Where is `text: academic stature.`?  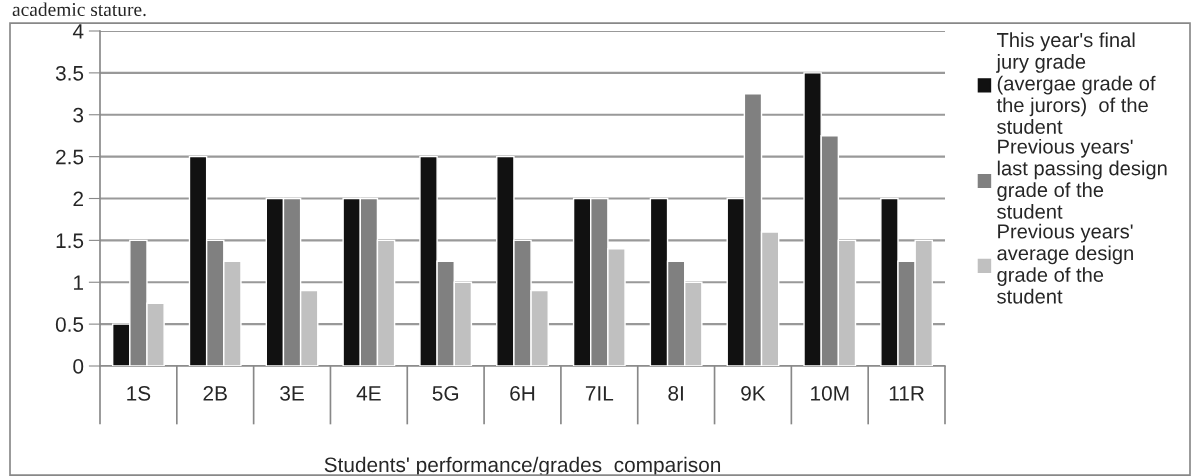
text: academic stature. is located at coordinates (79, 9).